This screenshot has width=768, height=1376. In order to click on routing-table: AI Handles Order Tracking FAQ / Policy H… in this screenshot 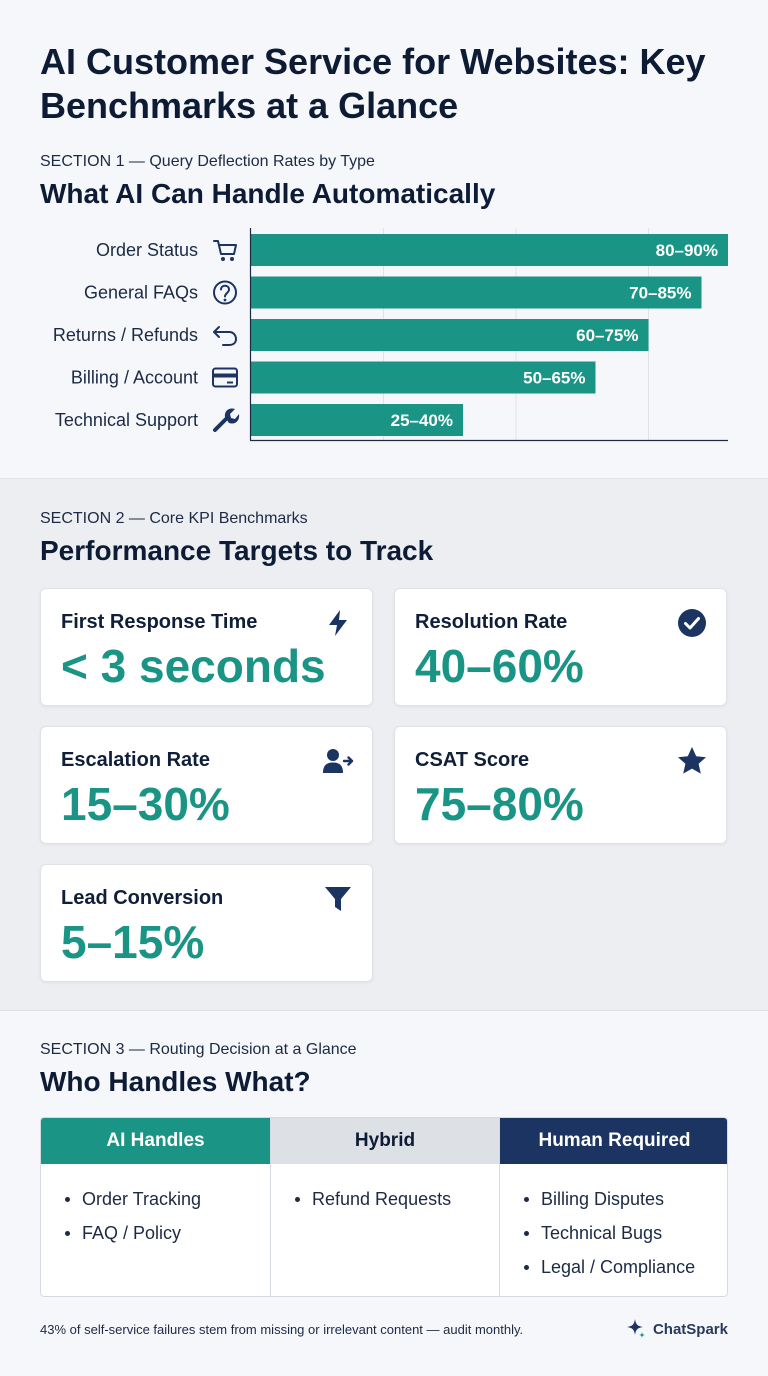, I will do `click(384, 1207)`.